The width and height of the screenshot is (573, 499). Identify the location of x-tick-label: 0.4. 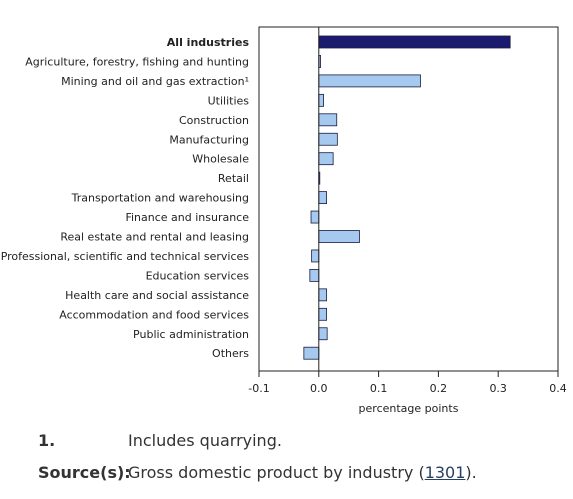
(558, 388).